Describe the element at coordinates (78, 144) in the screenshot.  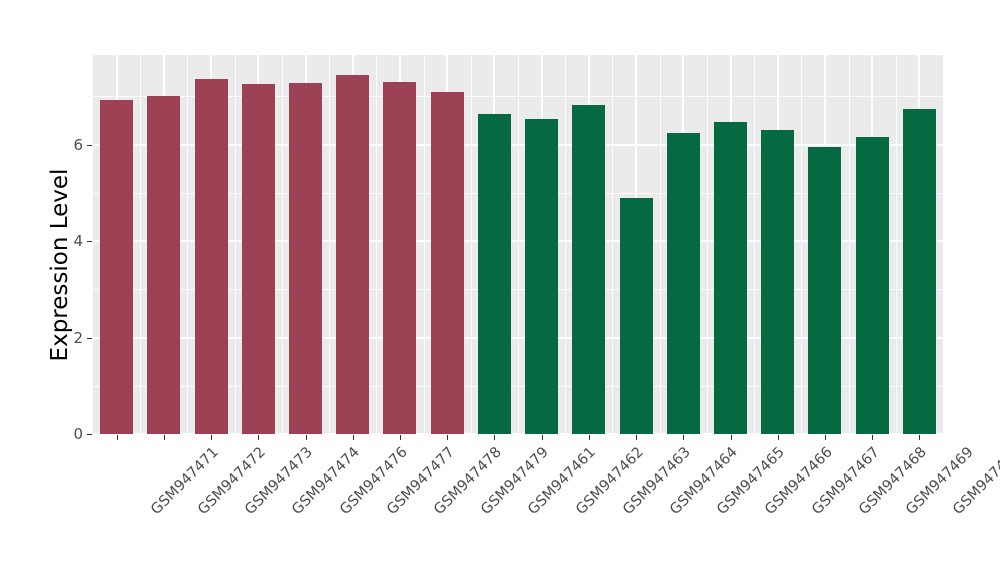
I see `y-tick-label: 6` at that location.